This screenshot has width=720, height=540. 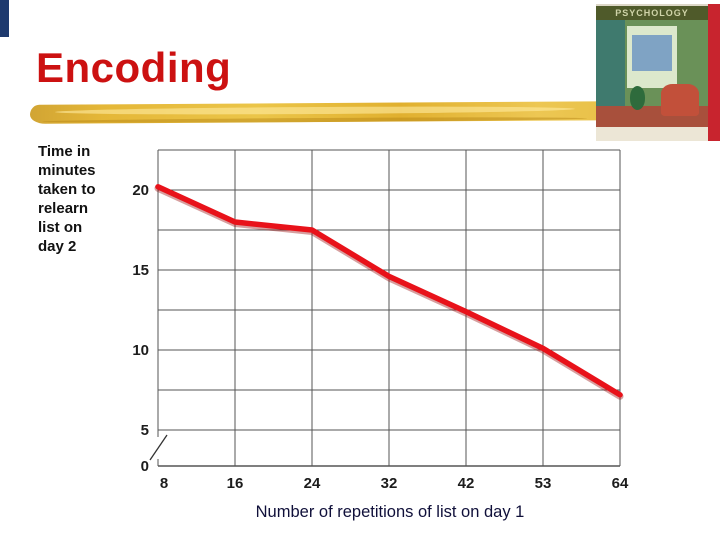 What do you see at coordinates (235, 483) in the screenshot?
I see `svg-text: 16` at bounding box center [235, 483].